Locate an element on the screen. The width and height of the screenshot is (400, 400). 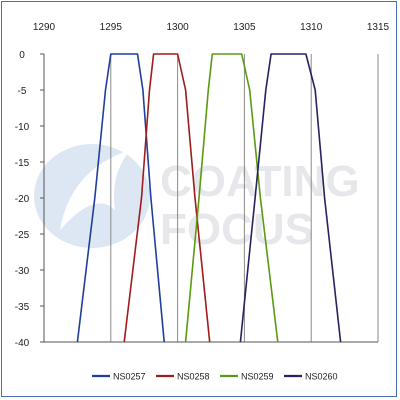
legend-label: NS0258 is located at coordinates (193, 377).